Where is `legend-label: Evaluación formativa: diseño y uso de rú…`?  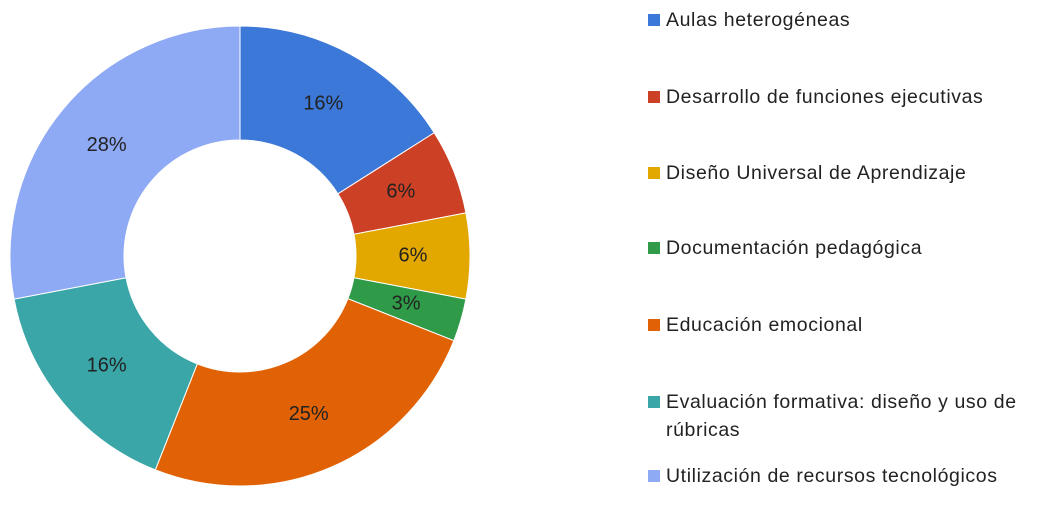
legend-label: Evaluación formativa: diseño y uso de rú… is located at coordinates (841, 416).